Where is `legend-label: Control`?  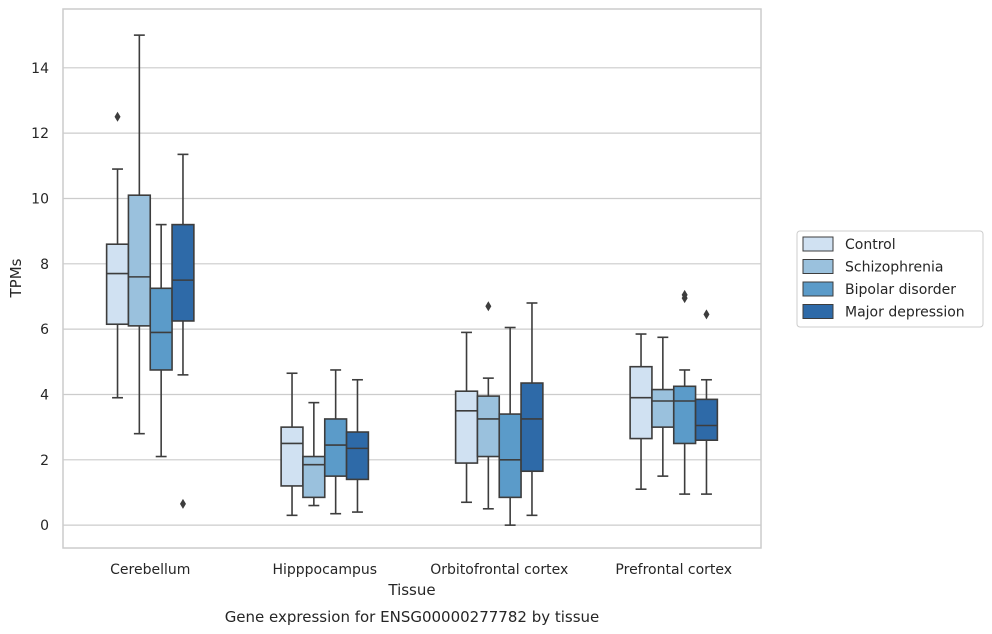
legend-label: Control is located at coordinates (870, 245).